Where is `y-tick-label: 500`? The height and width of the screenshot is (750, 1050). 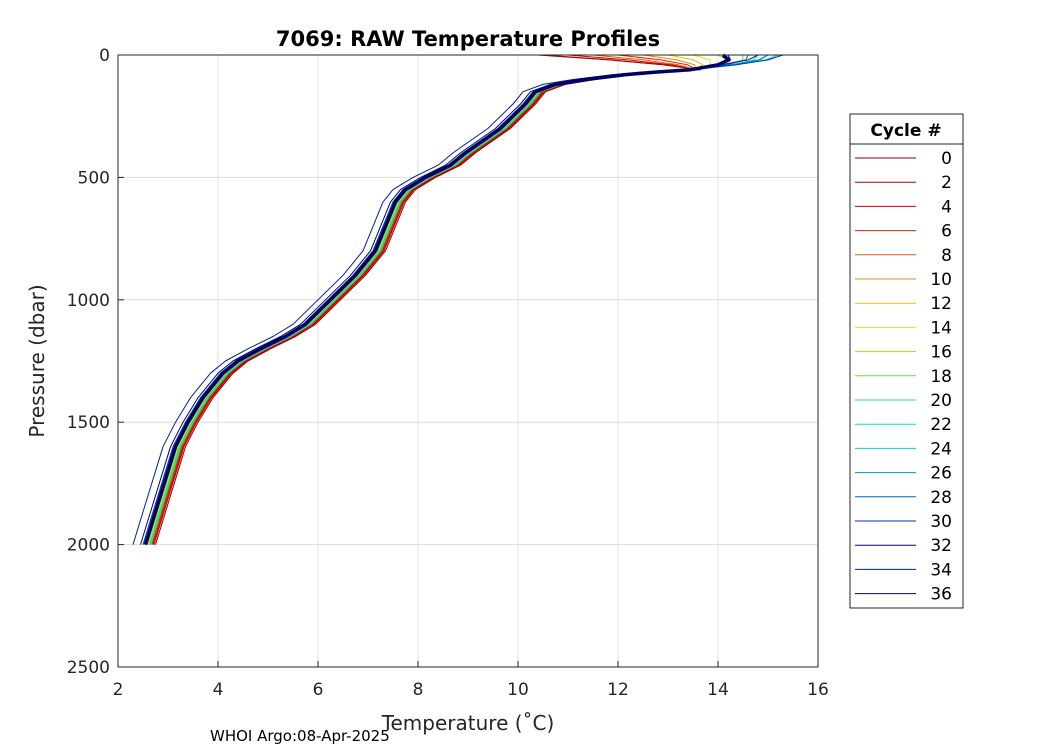
y-tick-label: 500 is located at coordinates (94, 178).